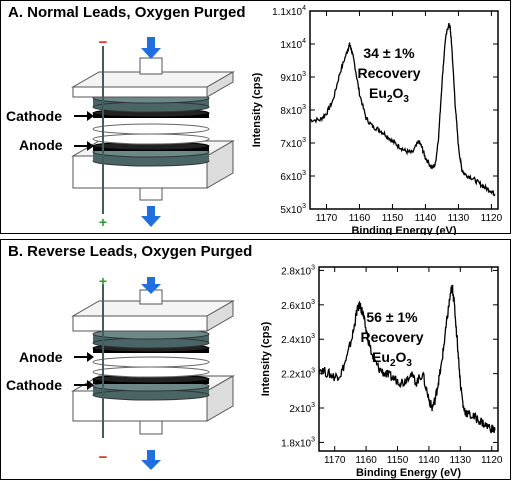 Image resolution: width=513 pixels, height=481 pixels. Describe the element at coordinates (293, 143) in the screenshot. I see `y-tick-label: 7x10³` at that location.